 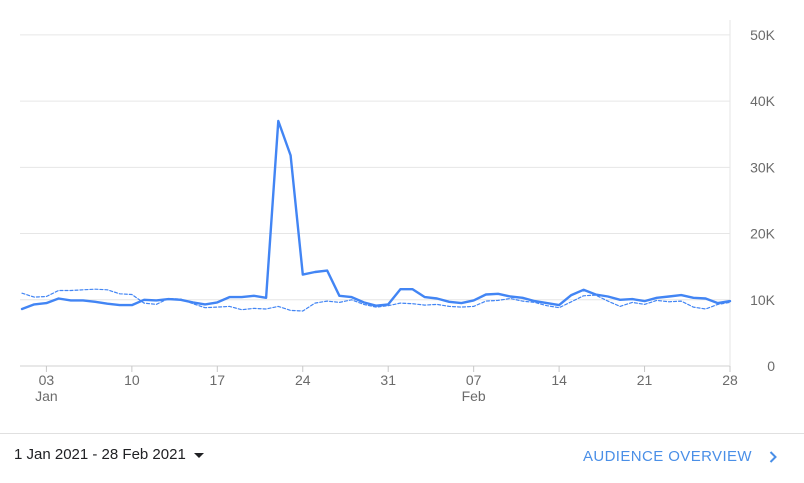 What do you see at coordinates (402, 433) in the screenshot?
I see `footer-divider` at bounding box center [402, 433].